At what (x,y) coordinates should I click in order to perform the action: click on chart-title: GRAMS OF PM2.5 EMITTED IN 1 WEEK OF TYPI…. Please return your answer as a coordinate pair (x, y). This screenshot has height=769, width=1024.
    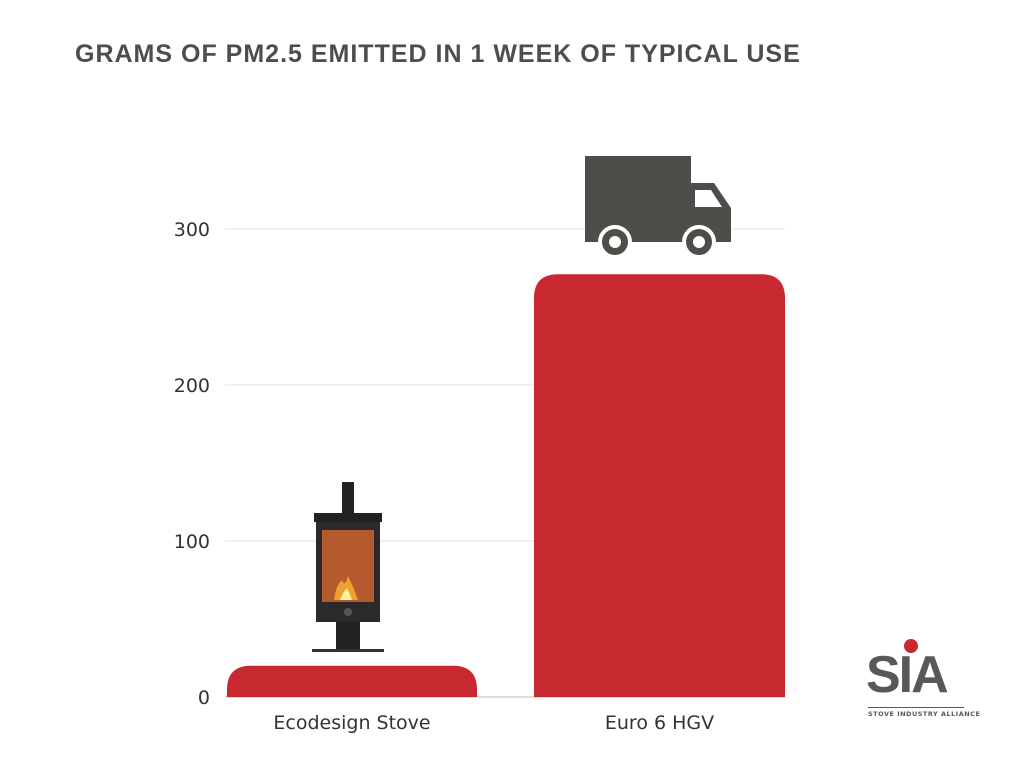
    Looking at the image, I should click on (438, 54).